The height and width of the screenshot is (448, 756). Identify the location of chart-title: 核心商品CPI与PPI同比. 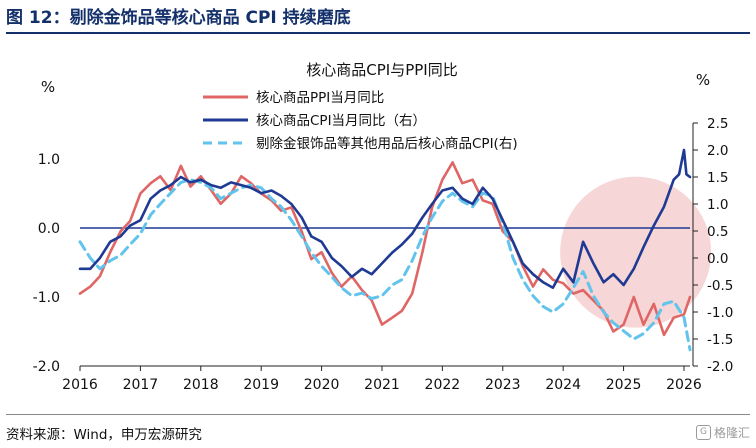
(381, 70).